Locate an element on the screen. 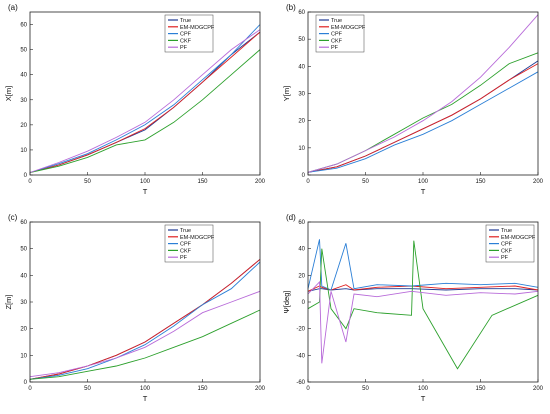 The height and width of the screenshot is (414, 550). y-tick-label: -40 is located at coordinates (300, 356).